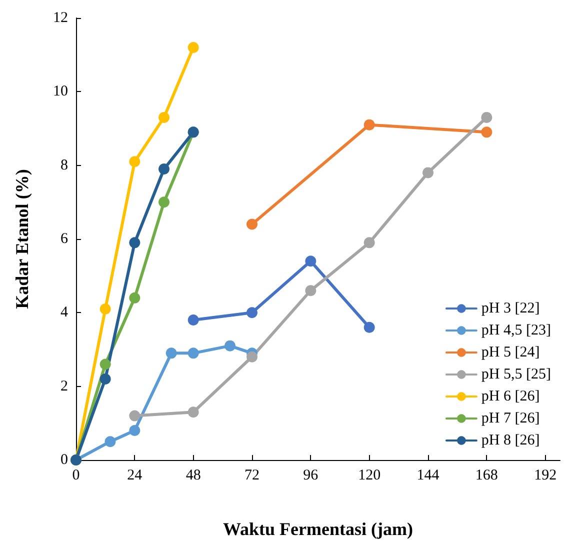 This screenshot has height=551, width=576. I want to click on x-tick-label: 144, so click(428, 476).